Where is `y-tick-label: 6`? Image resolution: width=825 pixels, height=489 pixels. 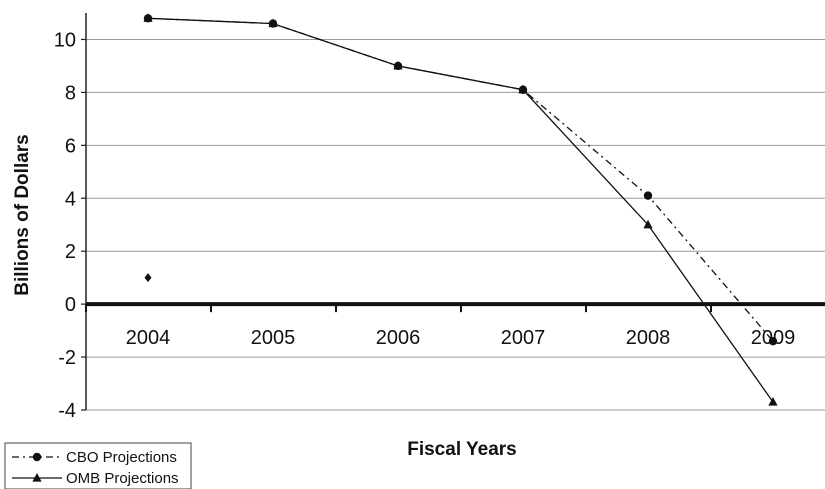 y-tick-label: 6 is located at coordinates (70, 146).